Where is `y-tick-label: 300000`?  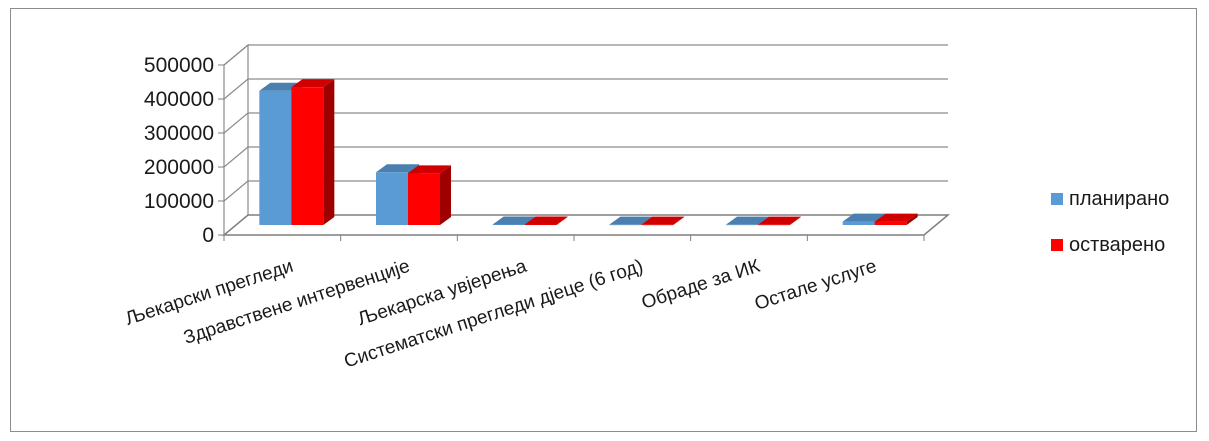
y-tick-label: 300000 is located at coordinates (179, 133).